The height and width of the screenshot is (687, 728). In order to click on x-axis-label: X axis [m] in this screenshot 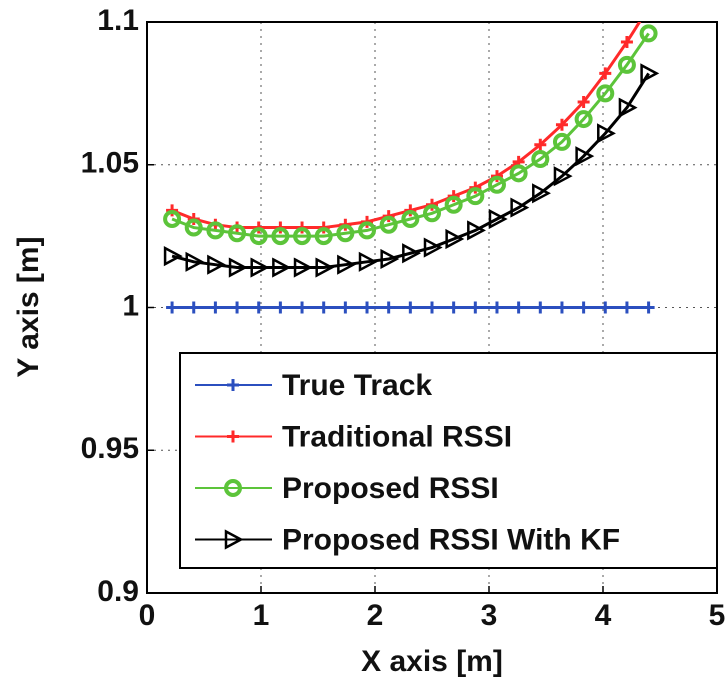, I will do `click(432, 661)`.